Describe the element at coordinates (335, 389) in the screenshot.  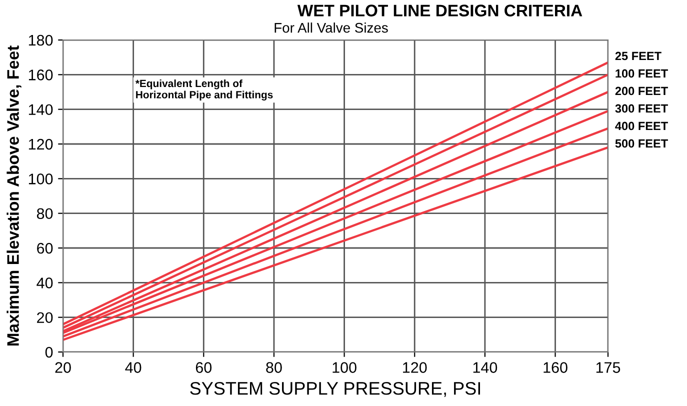
I see `x-axis-title: SYSTEM SUPPLY PRESSURE, PSI` at that location.